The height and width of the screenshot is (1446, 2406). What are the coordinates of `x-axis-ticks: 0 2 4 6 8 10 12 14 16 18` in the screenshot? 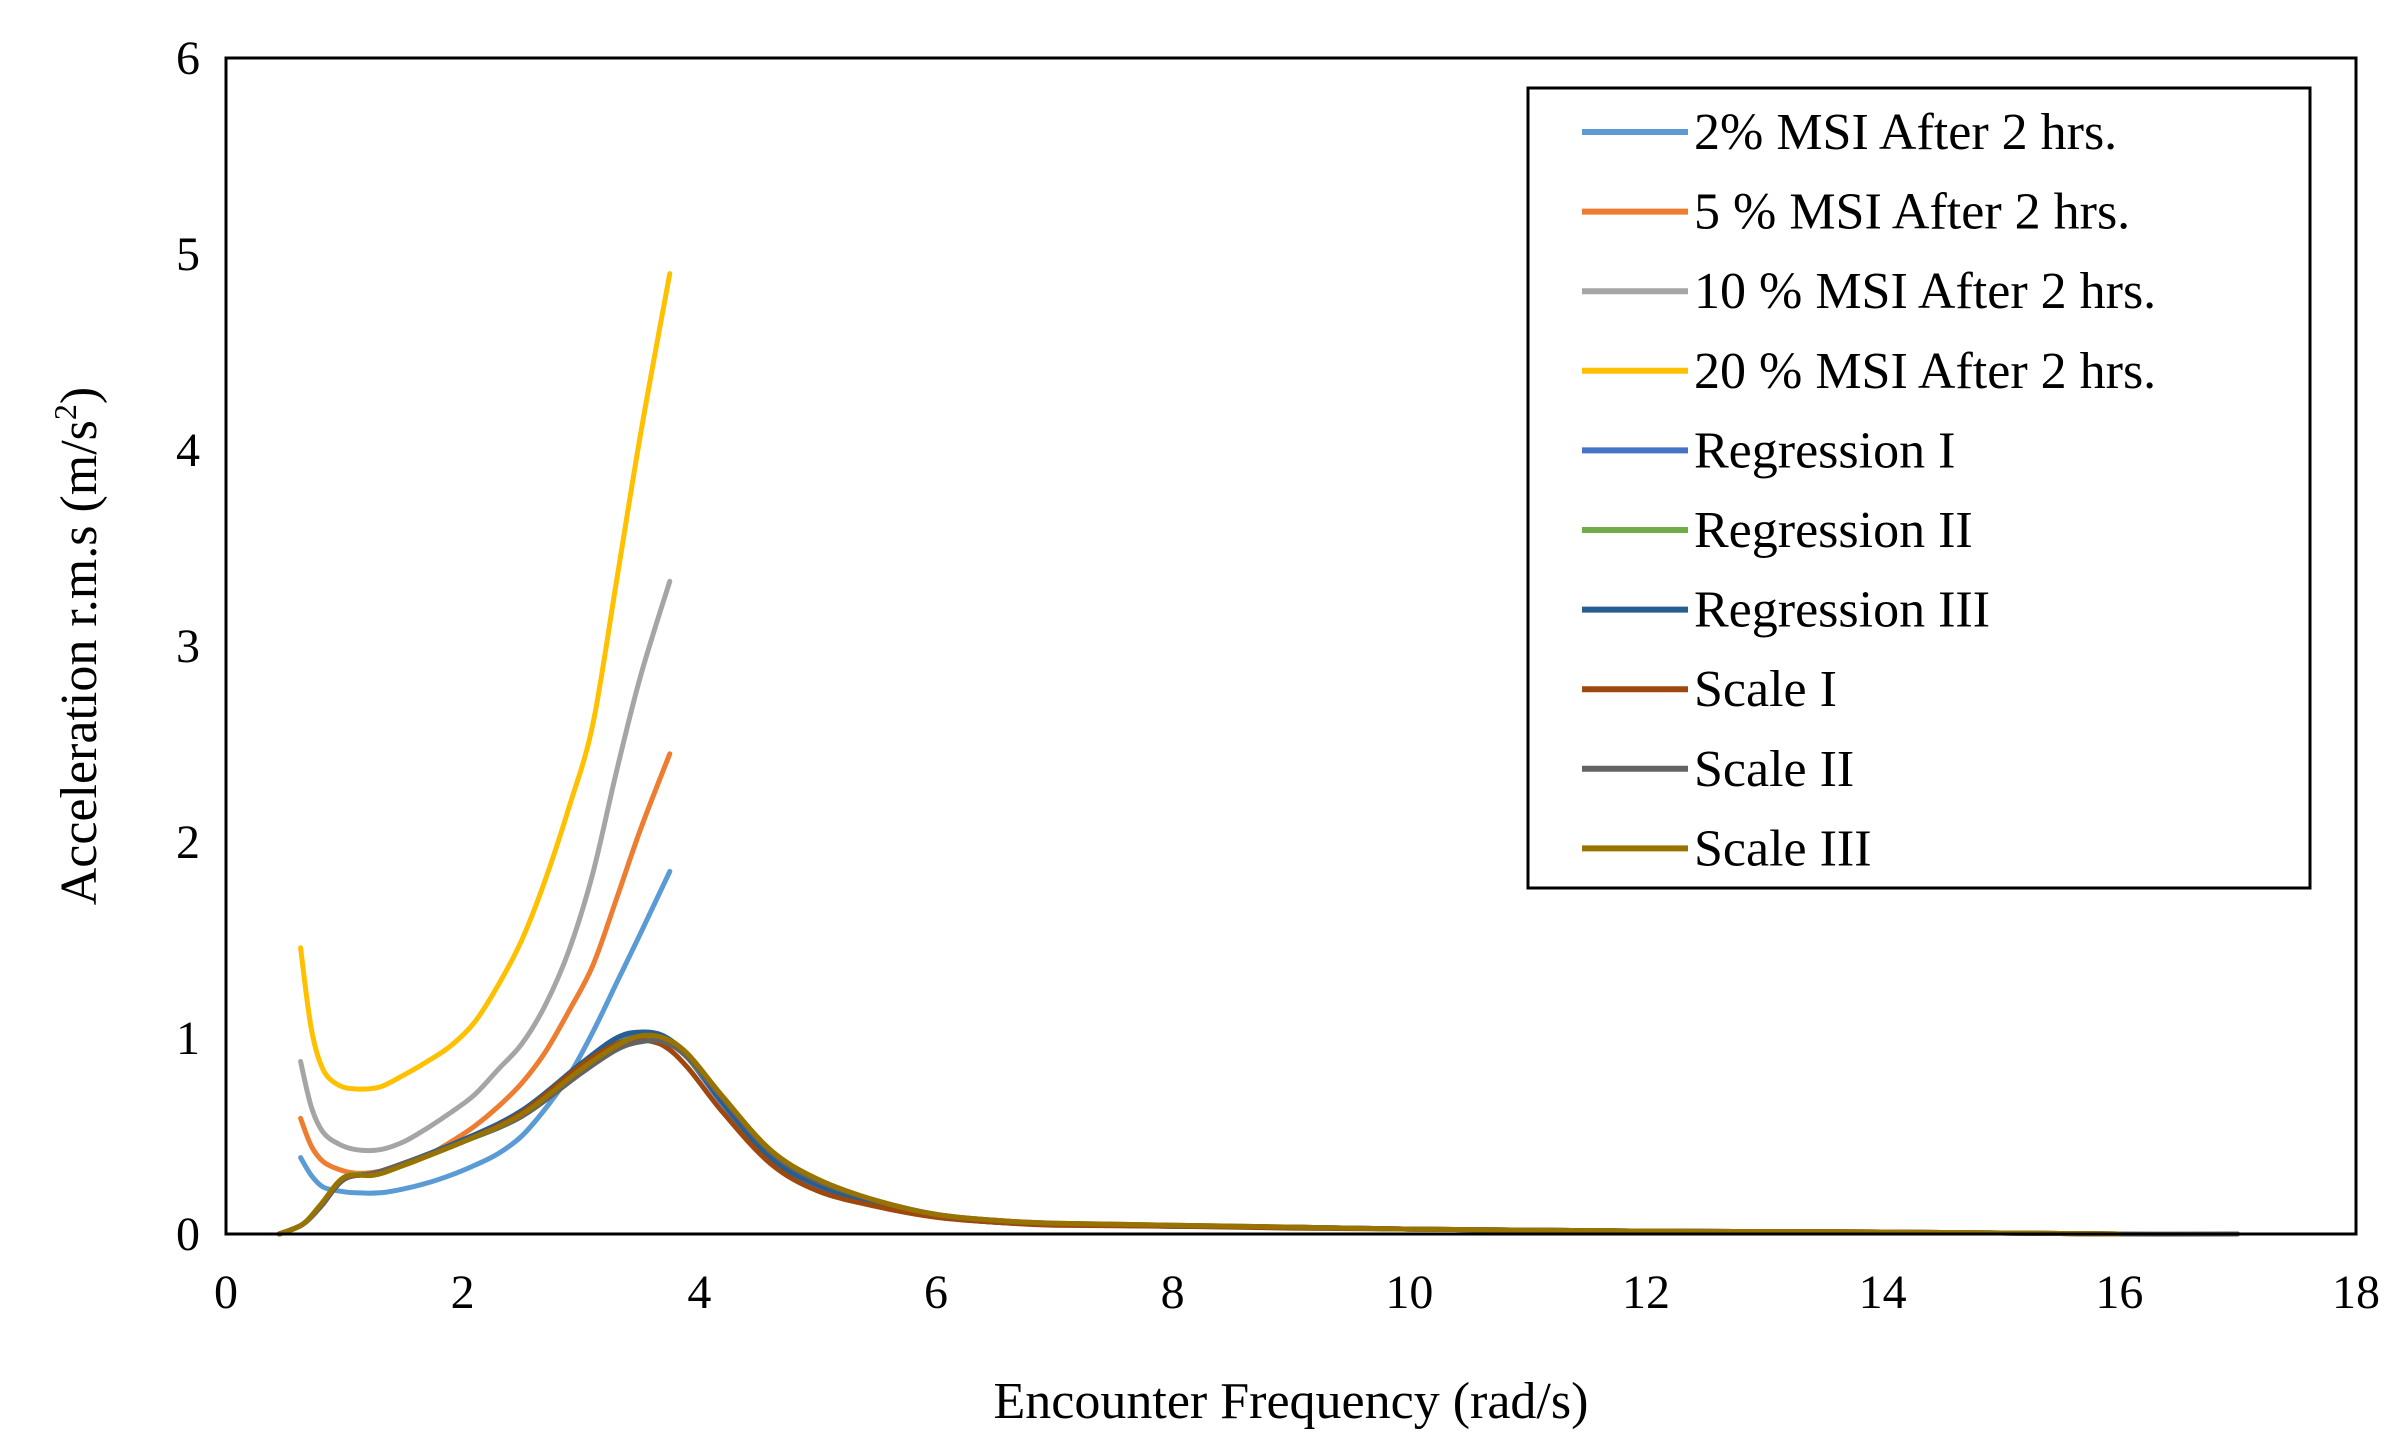 It's located at (1297, 1292).